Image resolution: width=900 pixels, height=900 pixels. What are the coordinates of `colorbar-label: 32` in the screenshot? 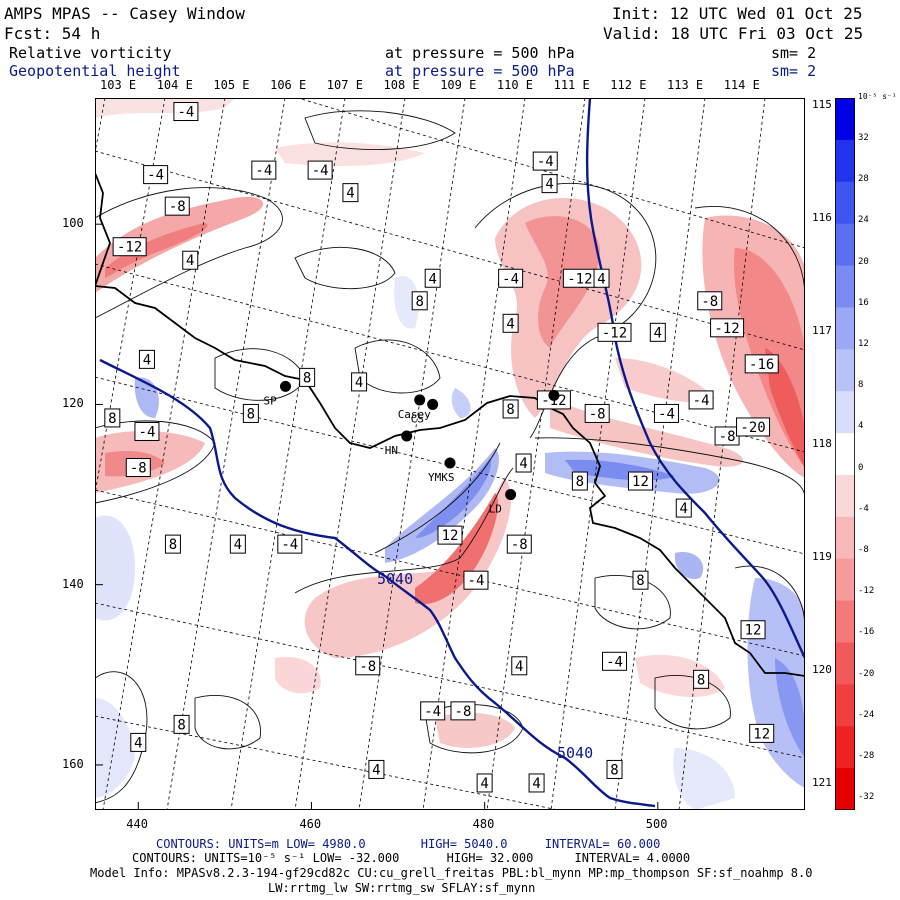 It's located at (863, 138).